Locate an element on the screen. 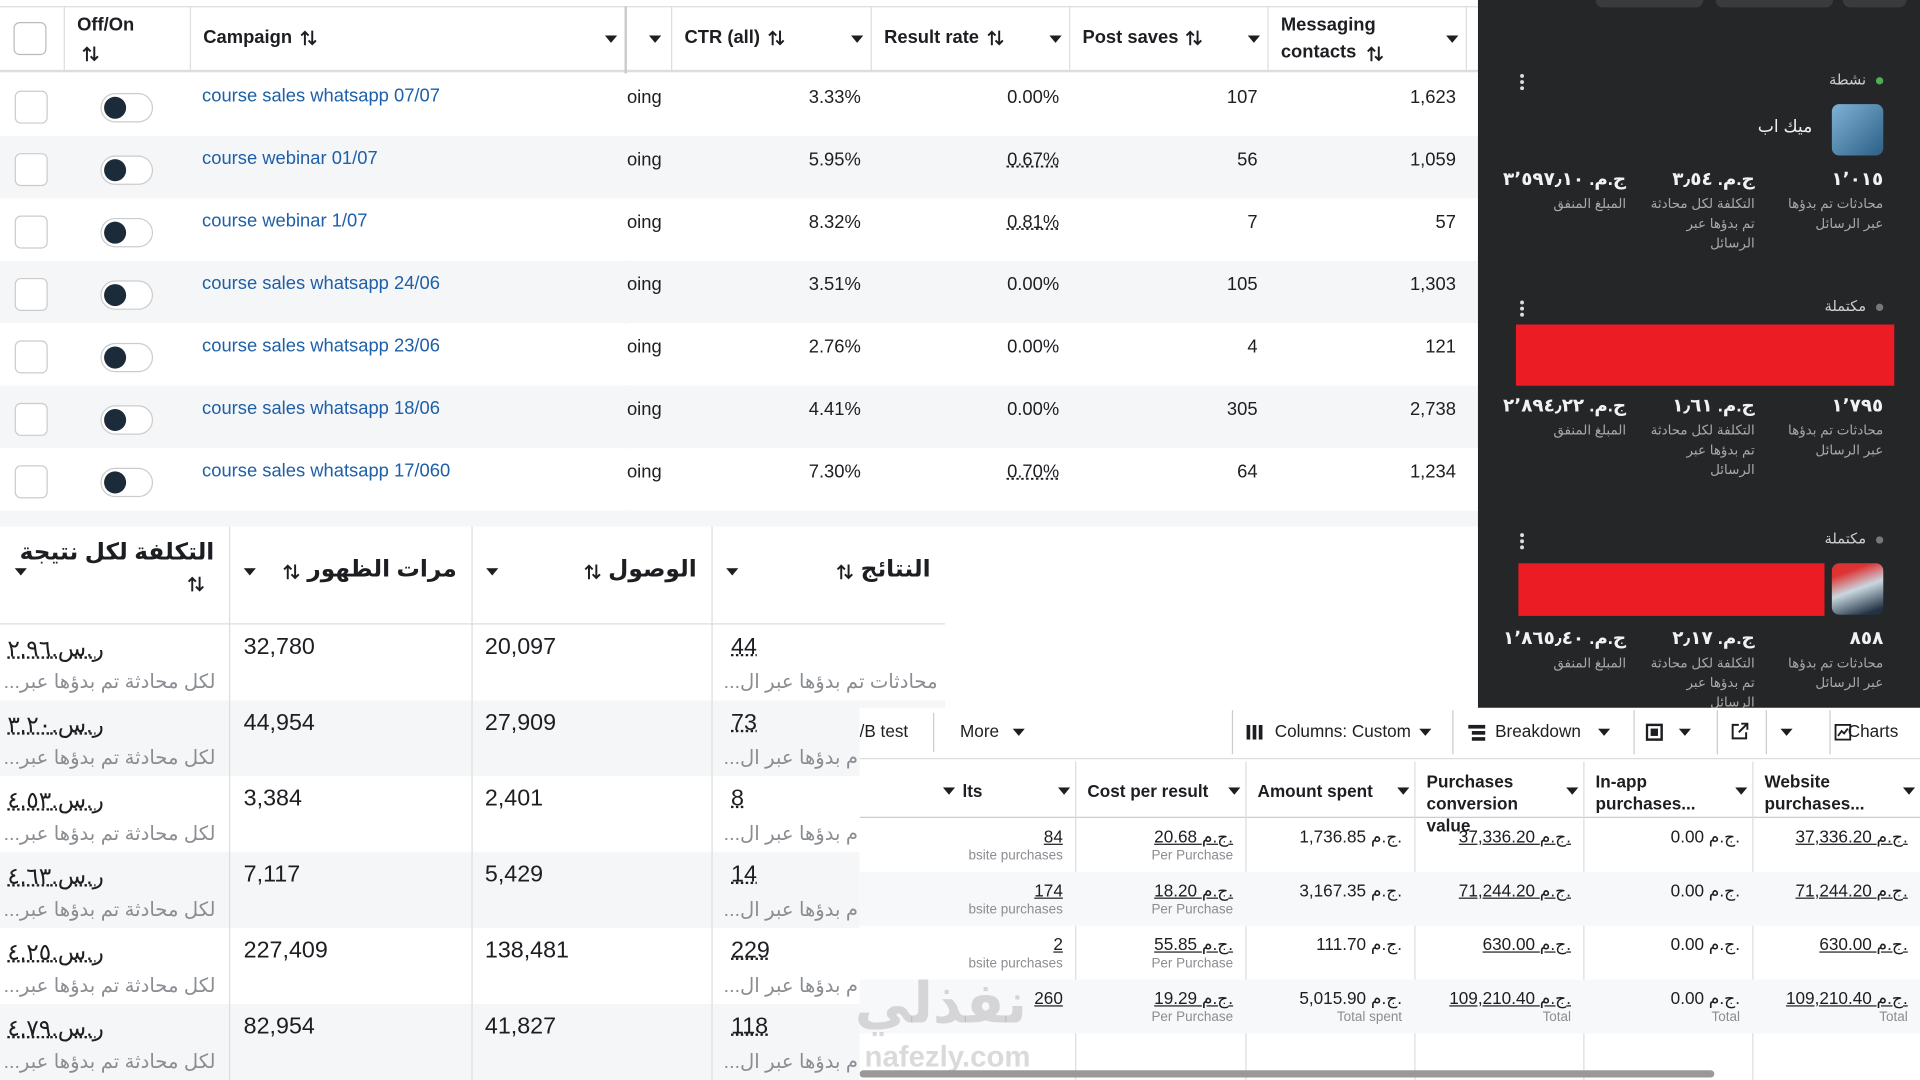 The height and width of the screenshot is (1080, 1920). header-row is located at coordinates (739, 39).